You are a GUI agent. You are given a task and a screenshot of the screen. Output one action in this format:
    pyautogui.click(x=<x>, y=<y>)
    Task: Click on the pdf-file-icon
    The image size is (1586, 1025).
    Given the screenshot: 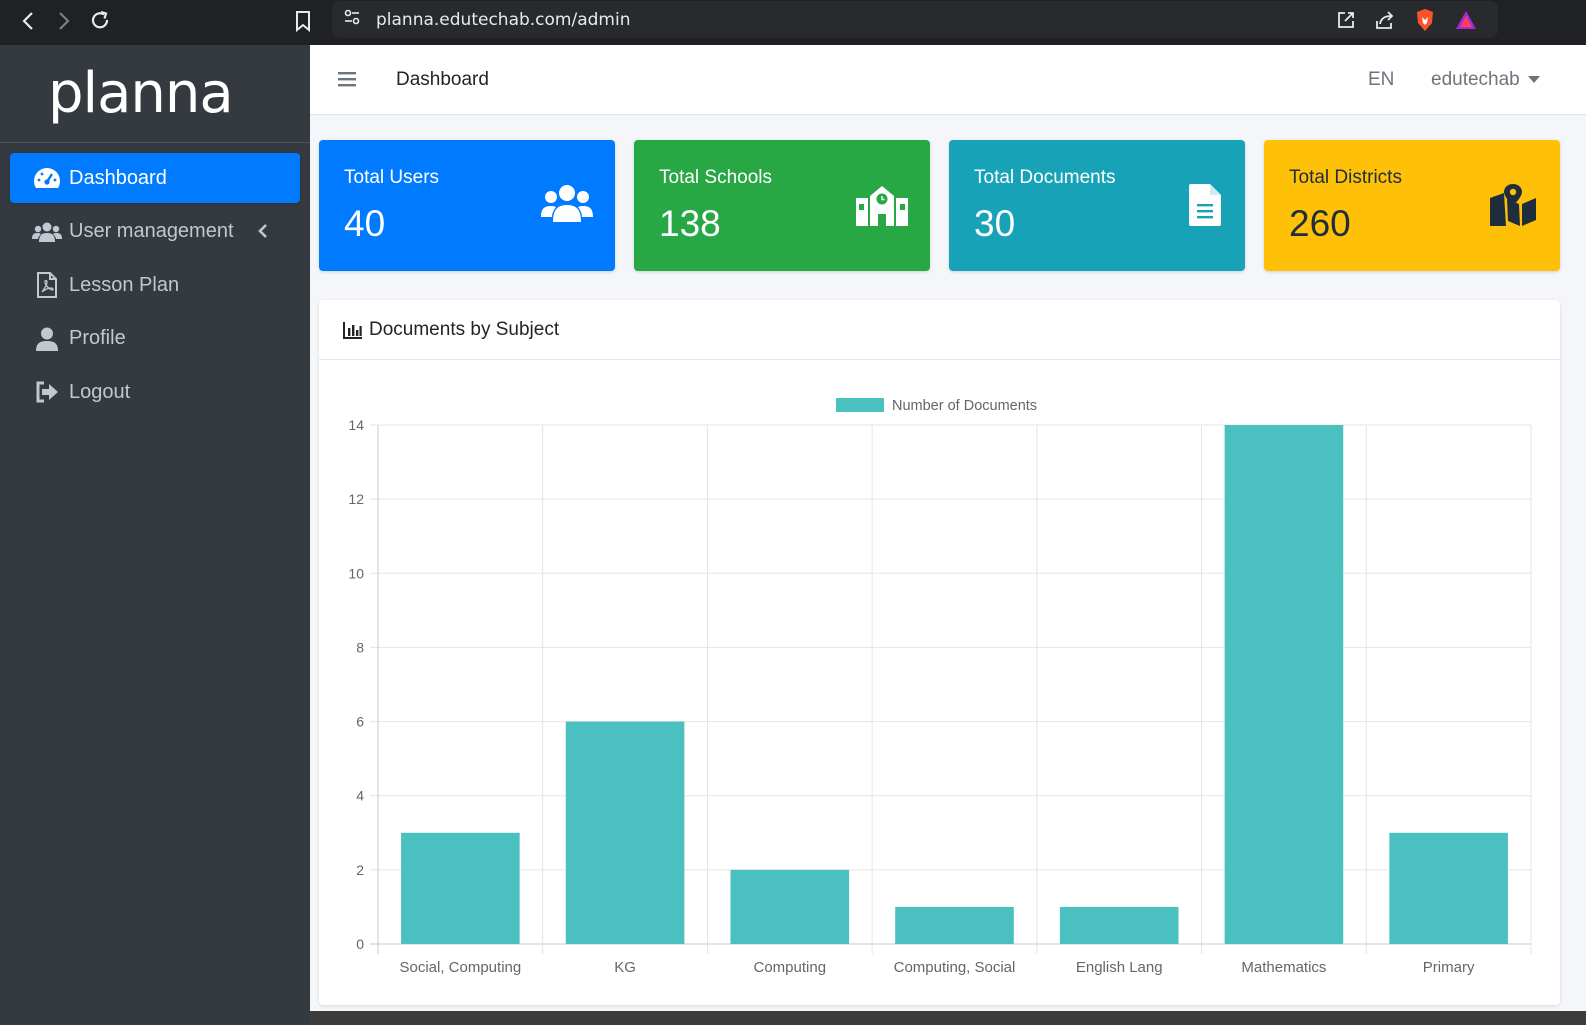 What is the action you would take?
    pyautogui.click(x=47, y=285)
    